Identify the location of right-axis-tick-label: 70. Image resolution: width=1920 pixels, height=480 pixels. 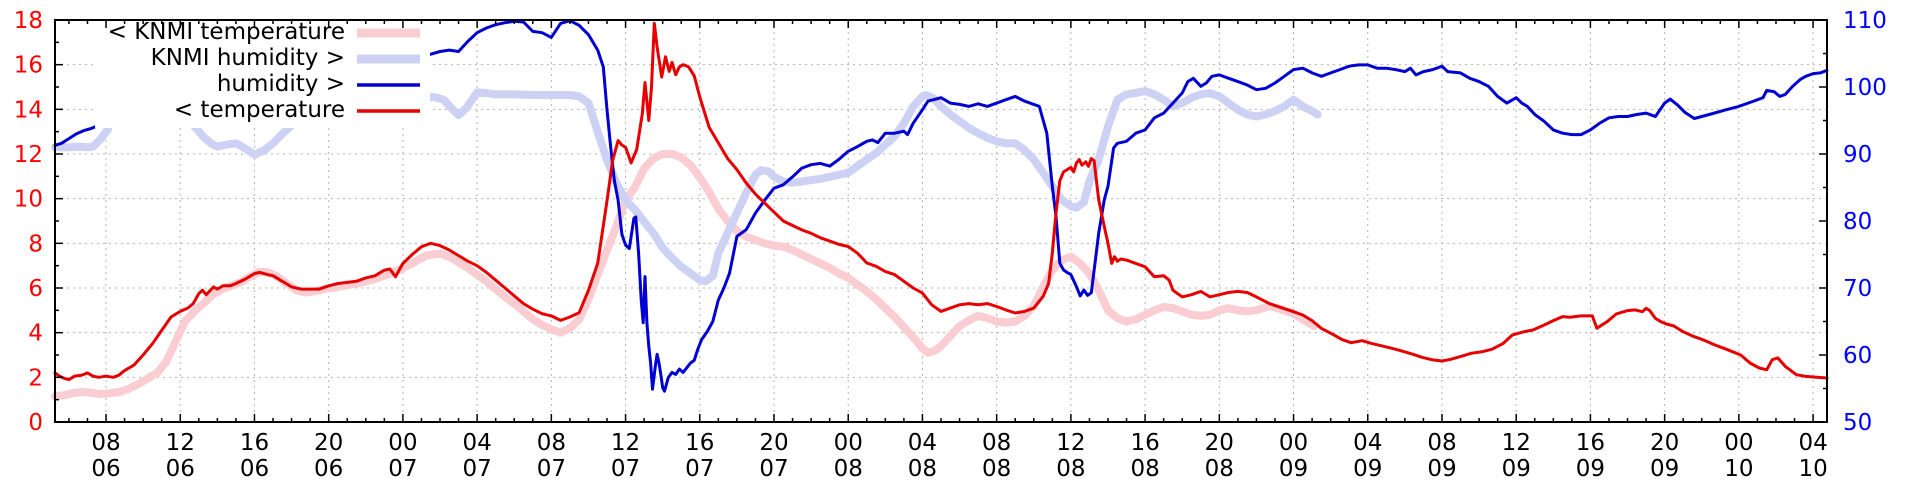
(1857, 289).